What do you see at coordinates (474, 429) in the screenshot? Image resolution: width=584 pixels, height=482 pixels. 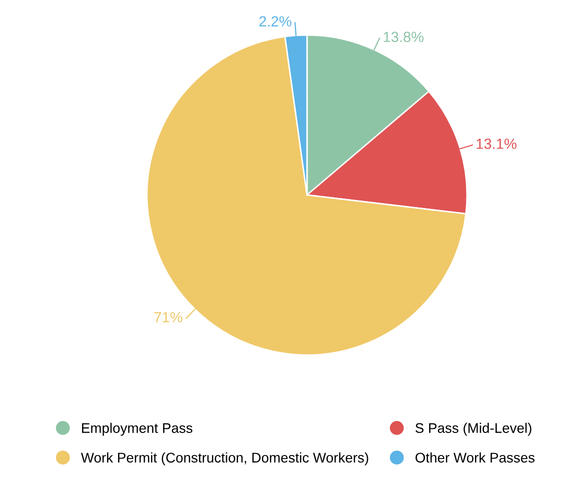 I see `legend-label: S Pass (Mid-Level)` at bounding box center [474, 429].